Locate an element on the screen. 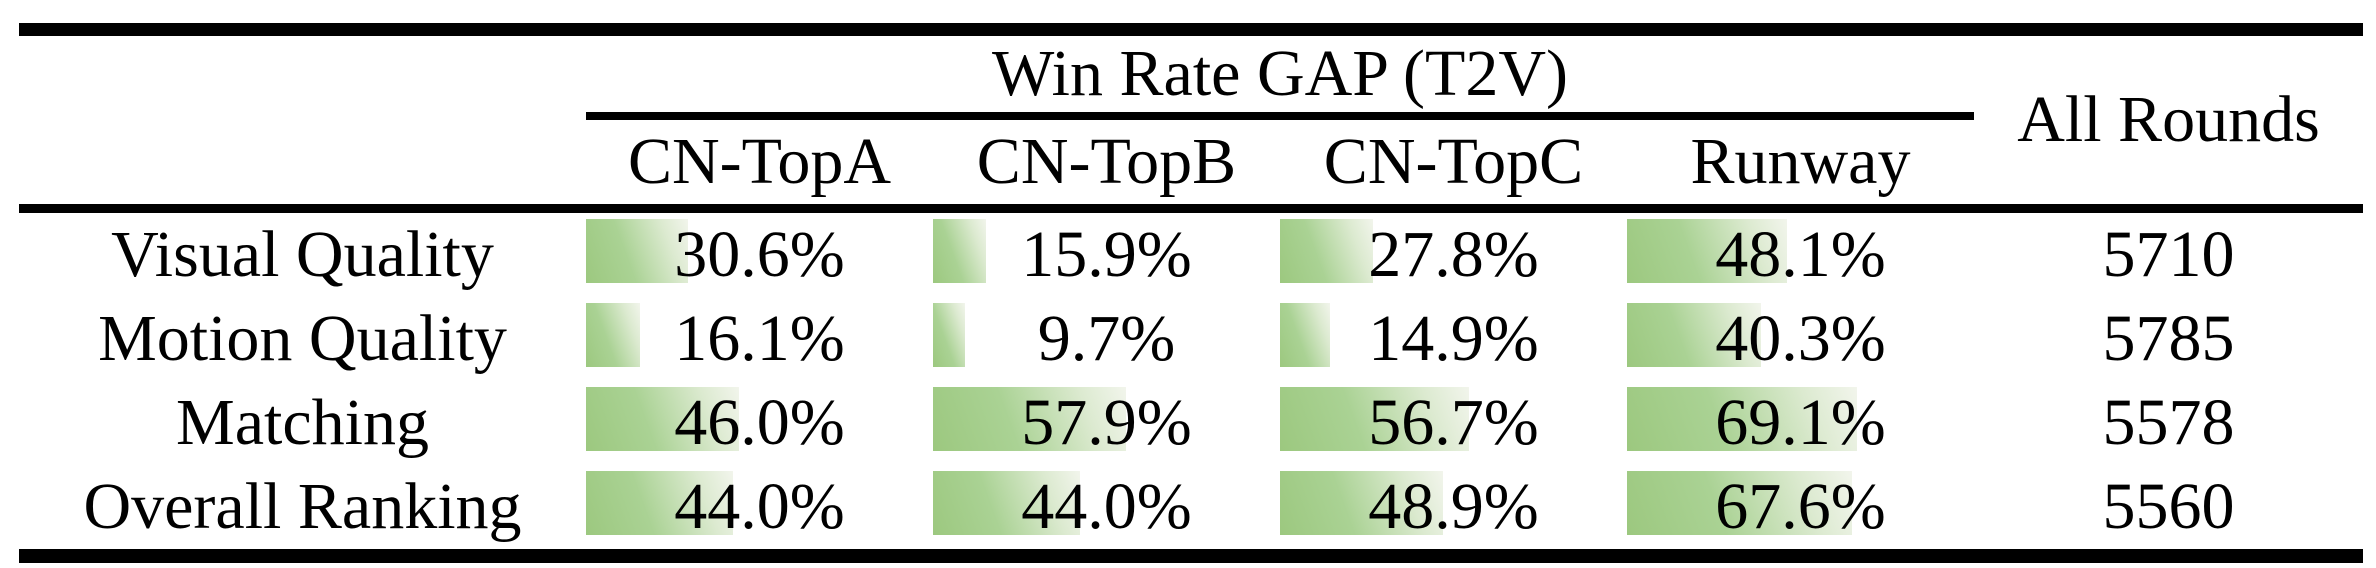  win-rate-cell: 27.8% is located at coordinates (1453, 255).